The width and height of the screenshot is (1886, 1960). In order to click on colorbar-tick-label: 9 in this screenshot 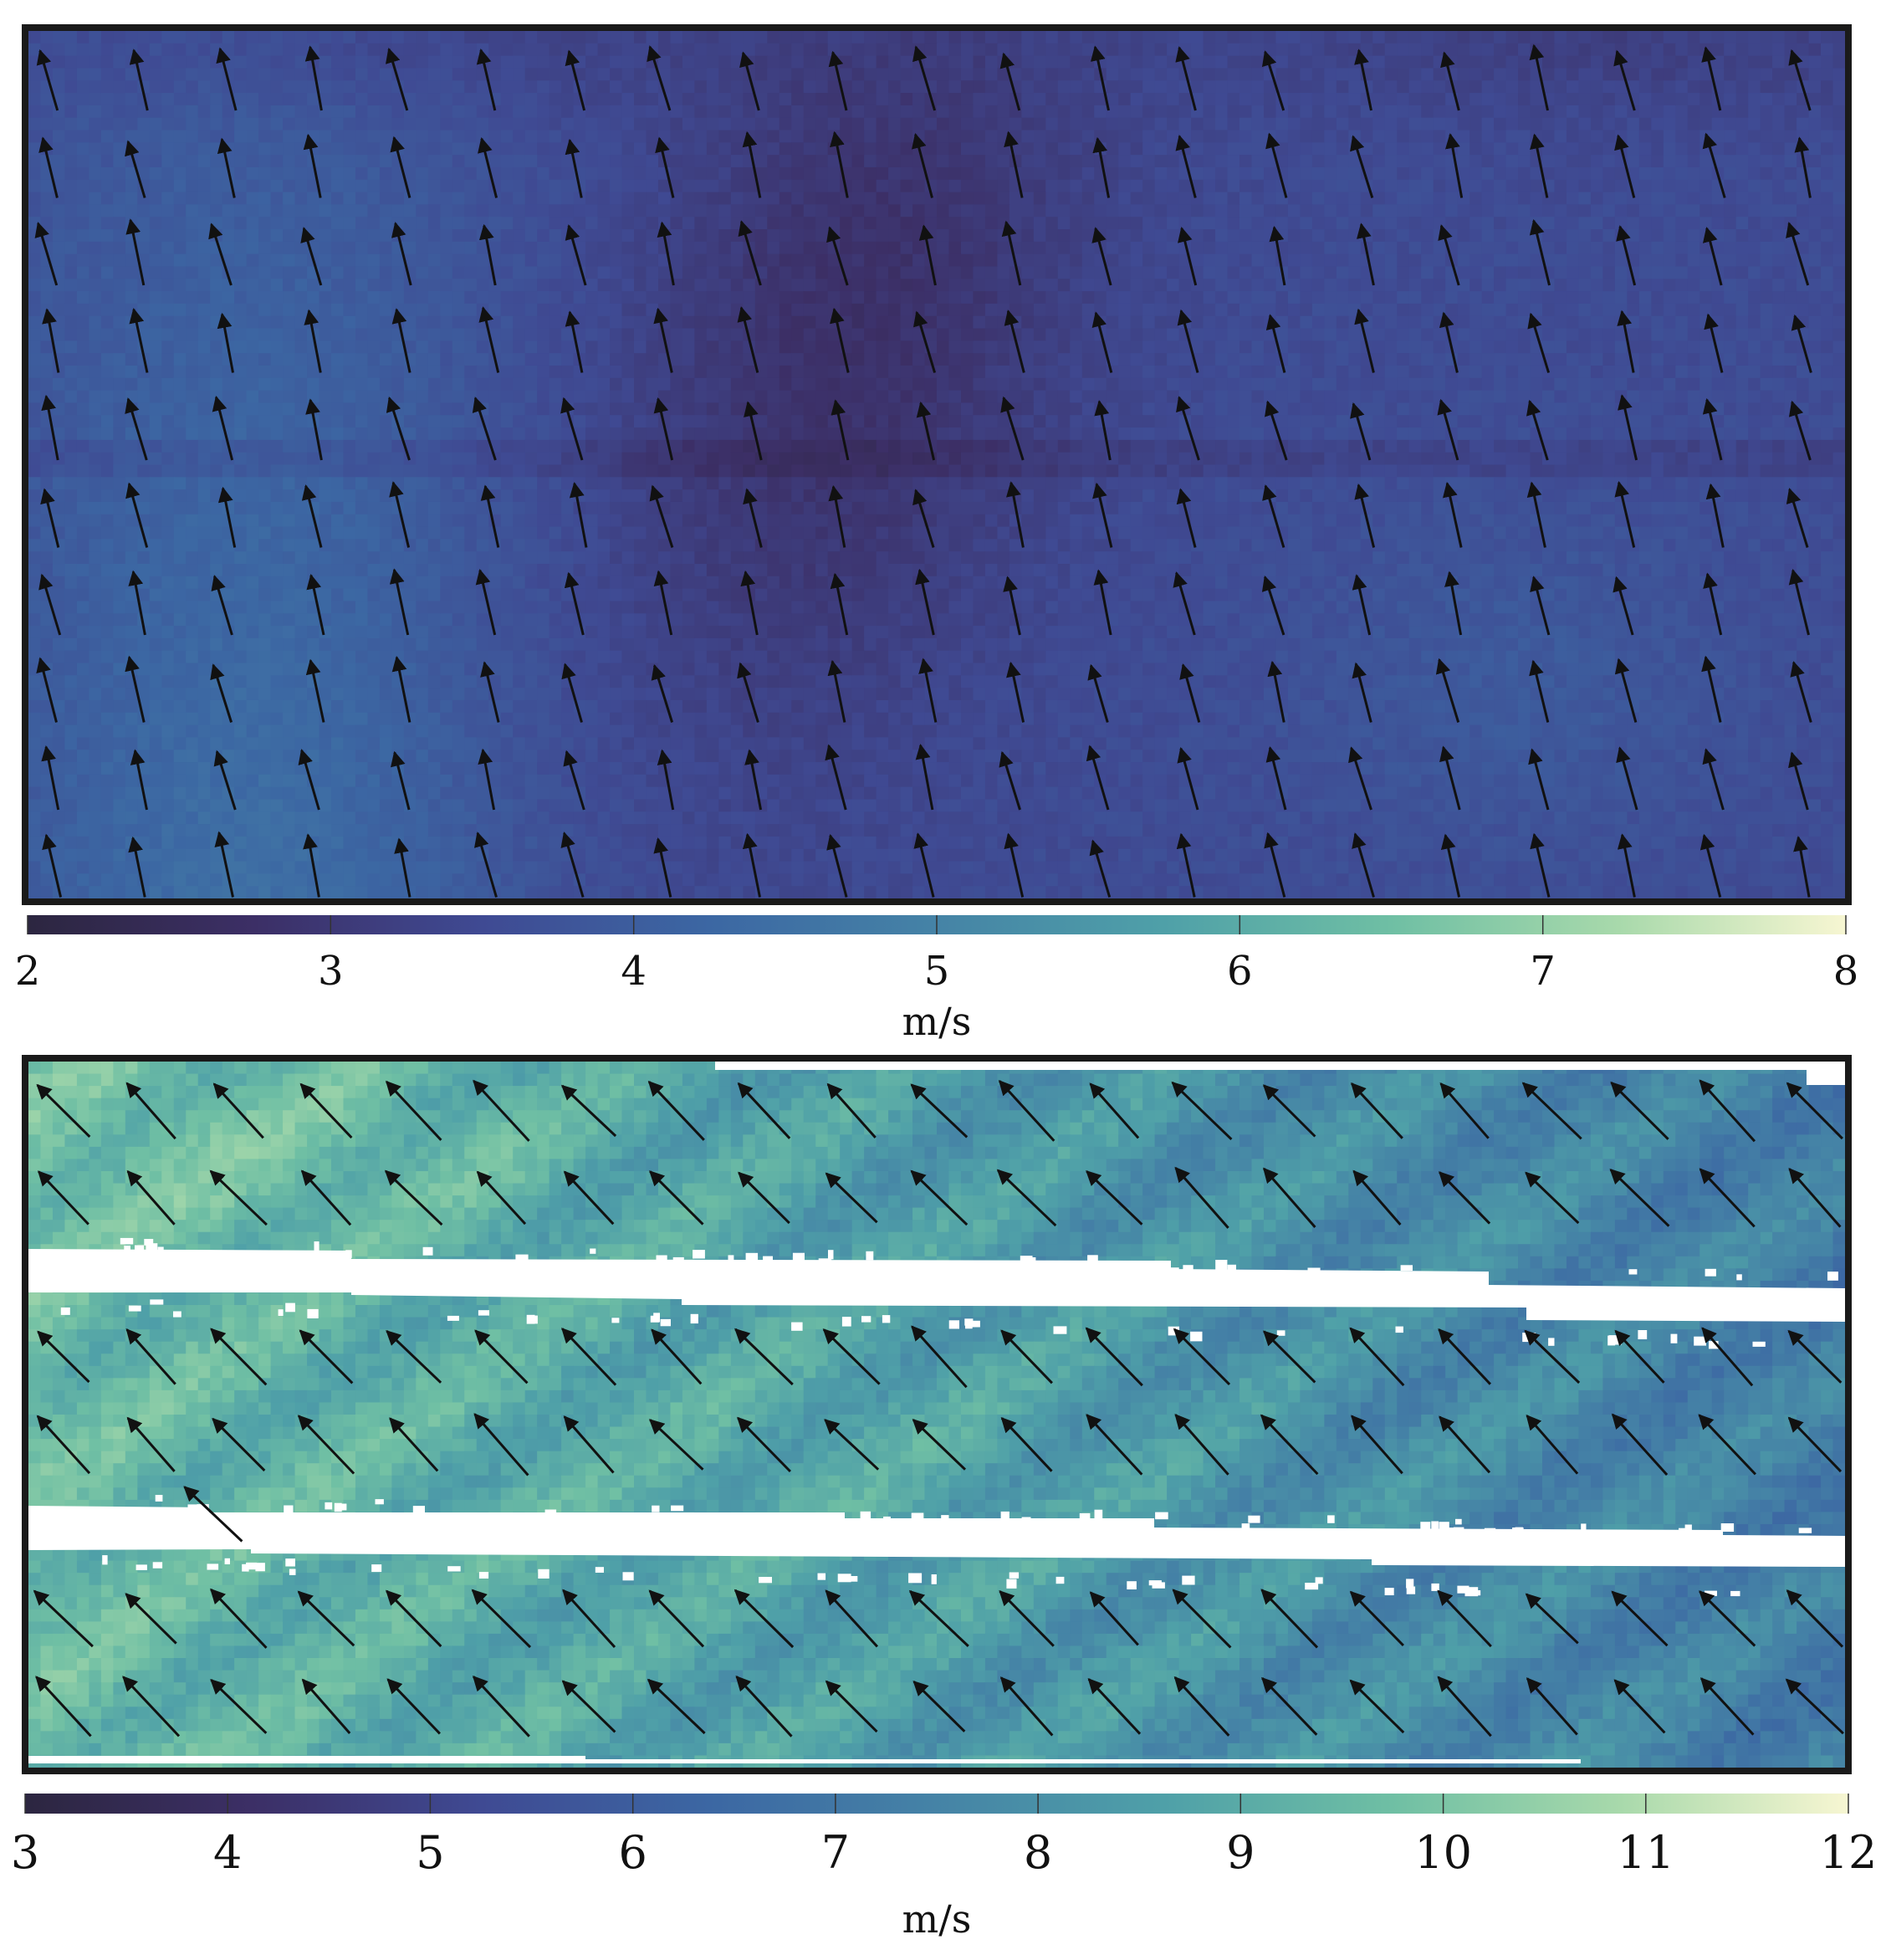, I will do `click(1240, 1853)`.